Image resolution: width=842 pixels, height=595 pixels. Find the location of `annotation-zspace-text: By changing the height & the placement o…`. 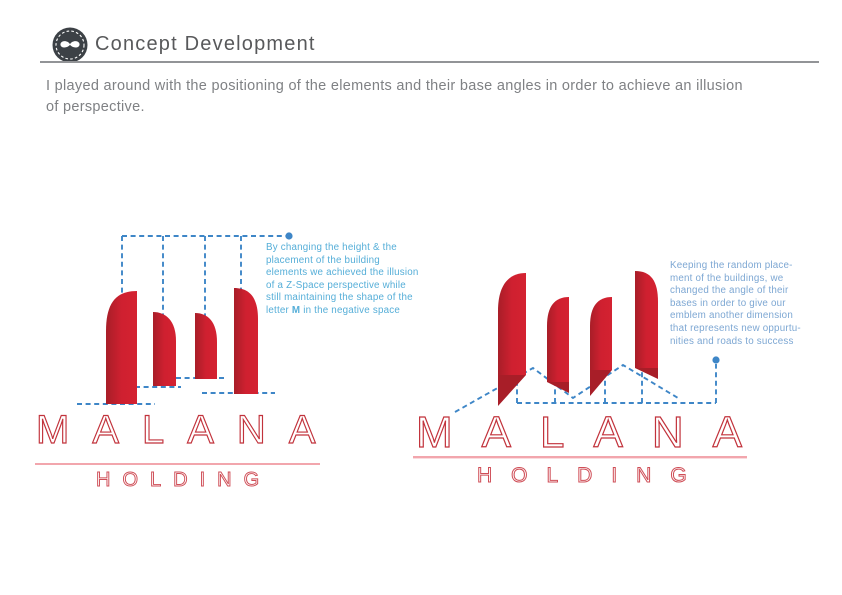

annotation-zspace-text: By changing the height & the placement o… is located at coordinates (342, 279).